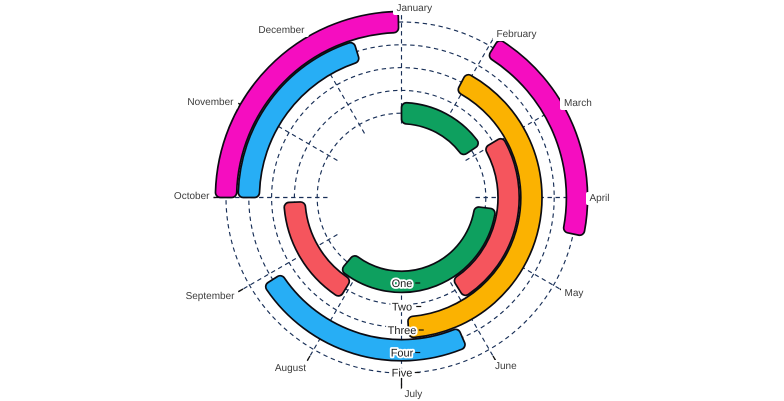 Image resolution: width=784 pixels, height=401 pixels. I want to click on svg-text: Two, so click(402, 307).